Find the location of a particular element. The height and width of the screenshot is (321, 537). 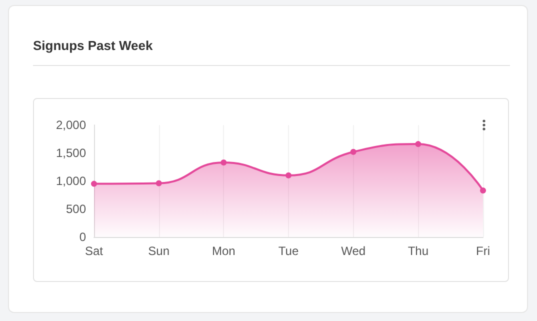

x-tick-label: Fri is located at coordinates (483, 251).